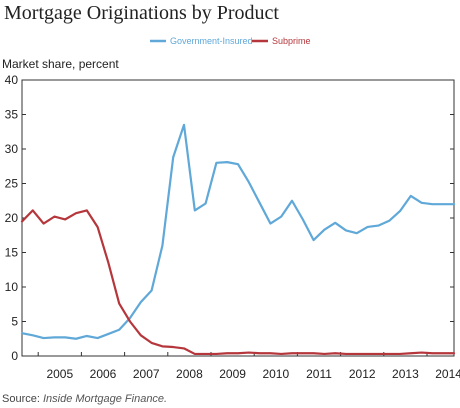 This screenshot has height=408, width=460. What do you see at coordinates (21, 399) in the screenshot?
I see `source-label: Source:` at bounding box center [21, 399].